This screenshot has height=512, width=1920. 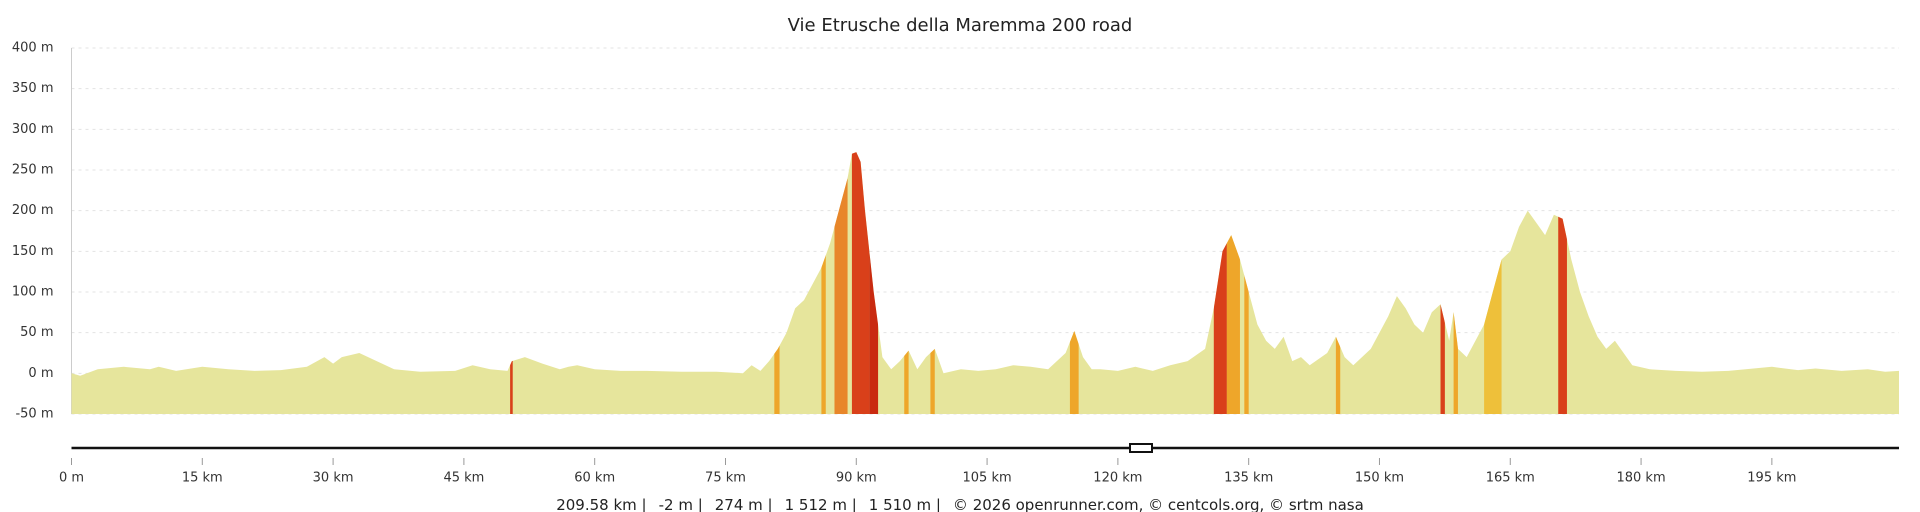 I want to click on x-tick-label: 120 km, so click(x=1117, y=478).